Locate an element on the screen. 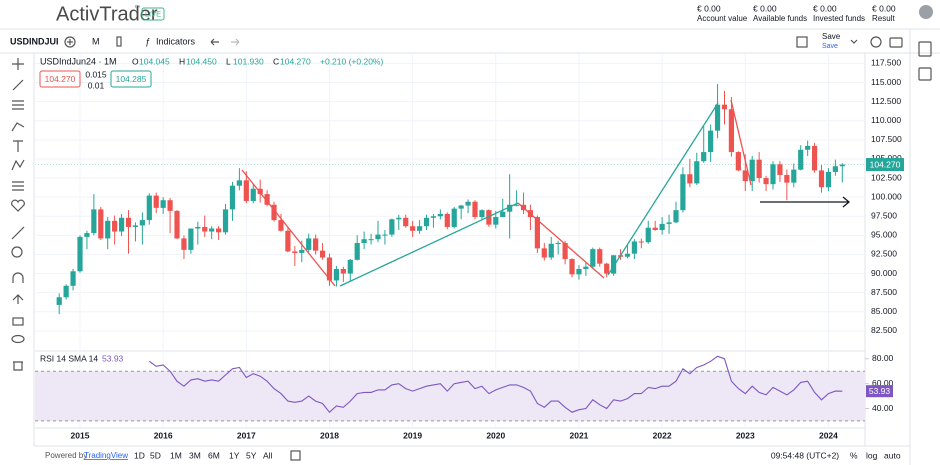 The width and height of the screenshot is (940, 465). x-tick-label: 2020 is located at coordinates (495, 435).